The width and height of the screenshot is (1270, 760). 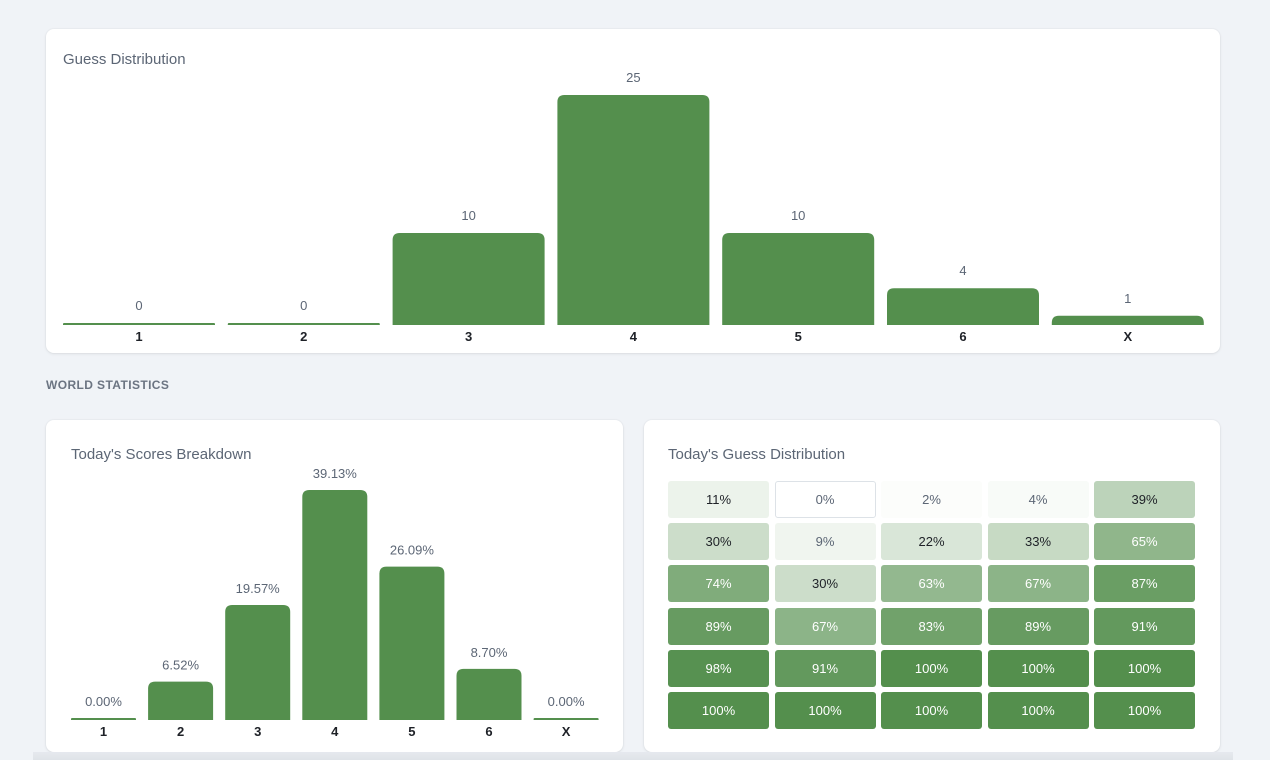 What do you see at coordinates (1127, 320) in the screenshot?
I see `guess-distribution-bar-x` at bounding box center [1127, 320].